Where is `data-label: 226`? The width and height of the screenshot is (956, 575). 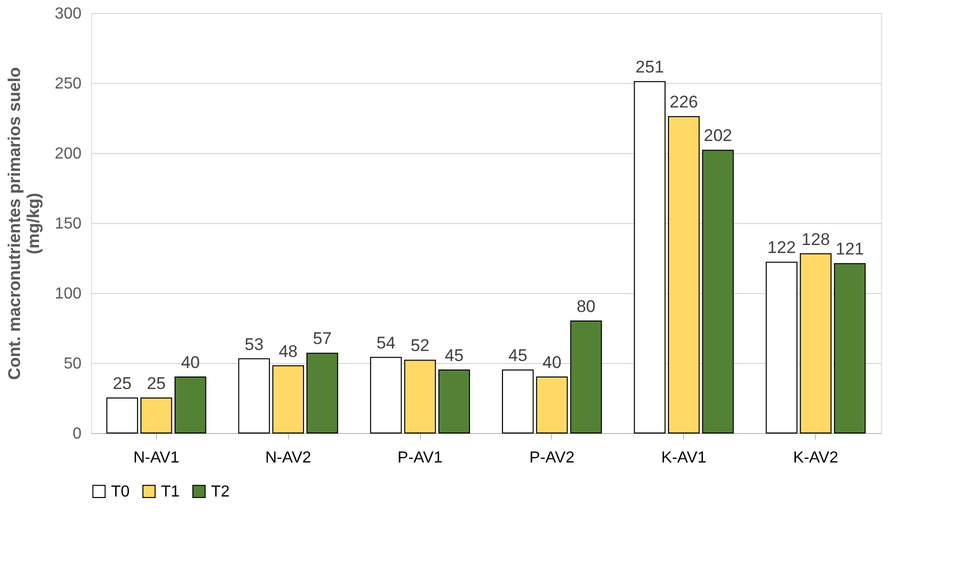
data-label: 226 is located at coordinates (684, 102).